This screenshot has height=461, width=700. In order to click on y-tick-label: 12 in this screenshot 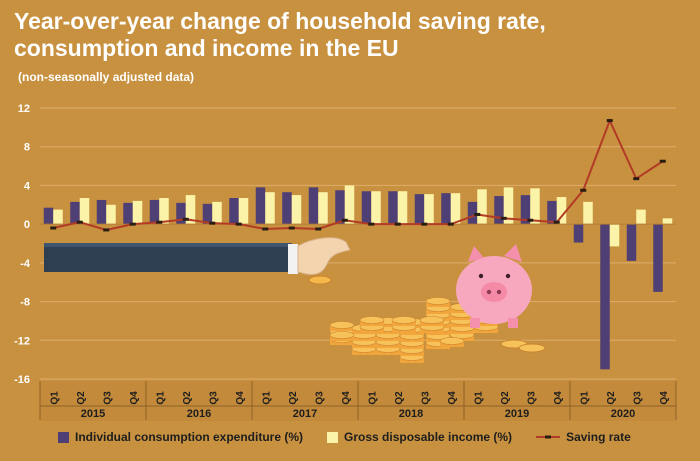, I will do `click(24, 109)`.